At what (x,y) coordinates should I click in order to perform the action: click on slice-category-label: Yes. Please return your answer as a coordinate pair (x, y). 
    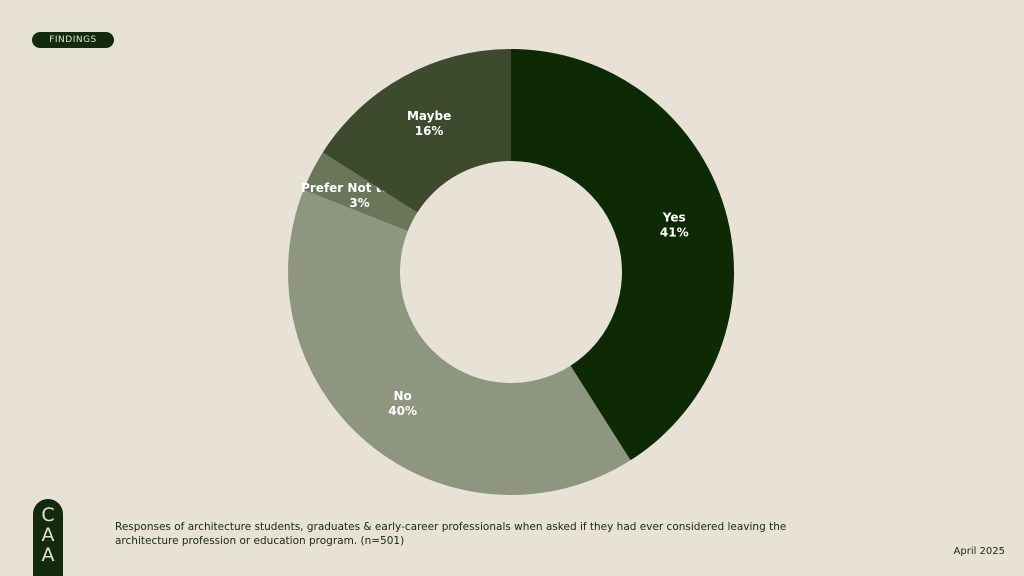
    Looking at the image, I should click on (674, 218).